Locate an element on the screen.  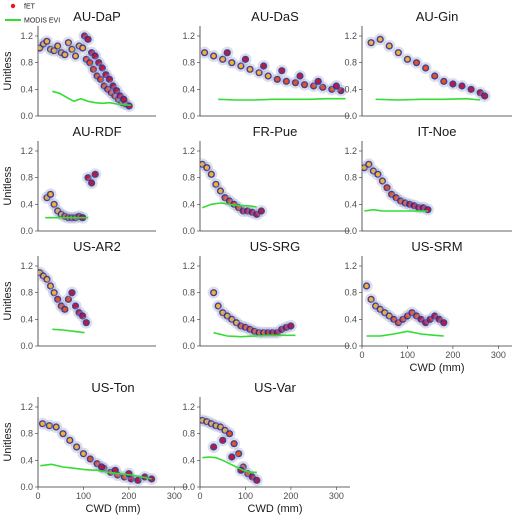
panel-title: AU-DaP is located at coordinates (97, 16).